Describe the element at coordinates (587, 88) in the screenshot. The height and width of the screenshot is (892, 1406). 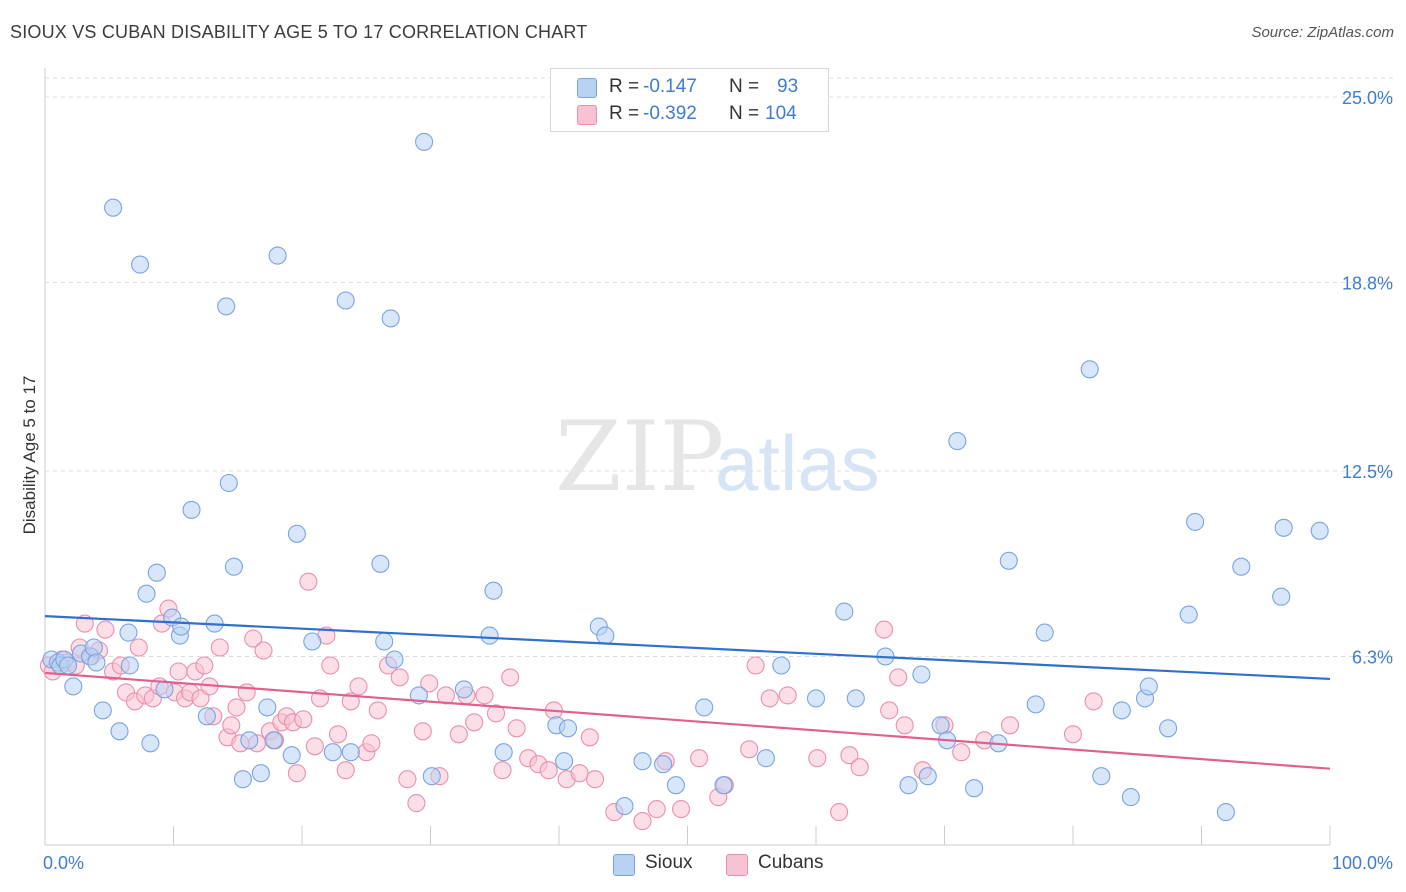
I see `sioux-swatch` at that location.